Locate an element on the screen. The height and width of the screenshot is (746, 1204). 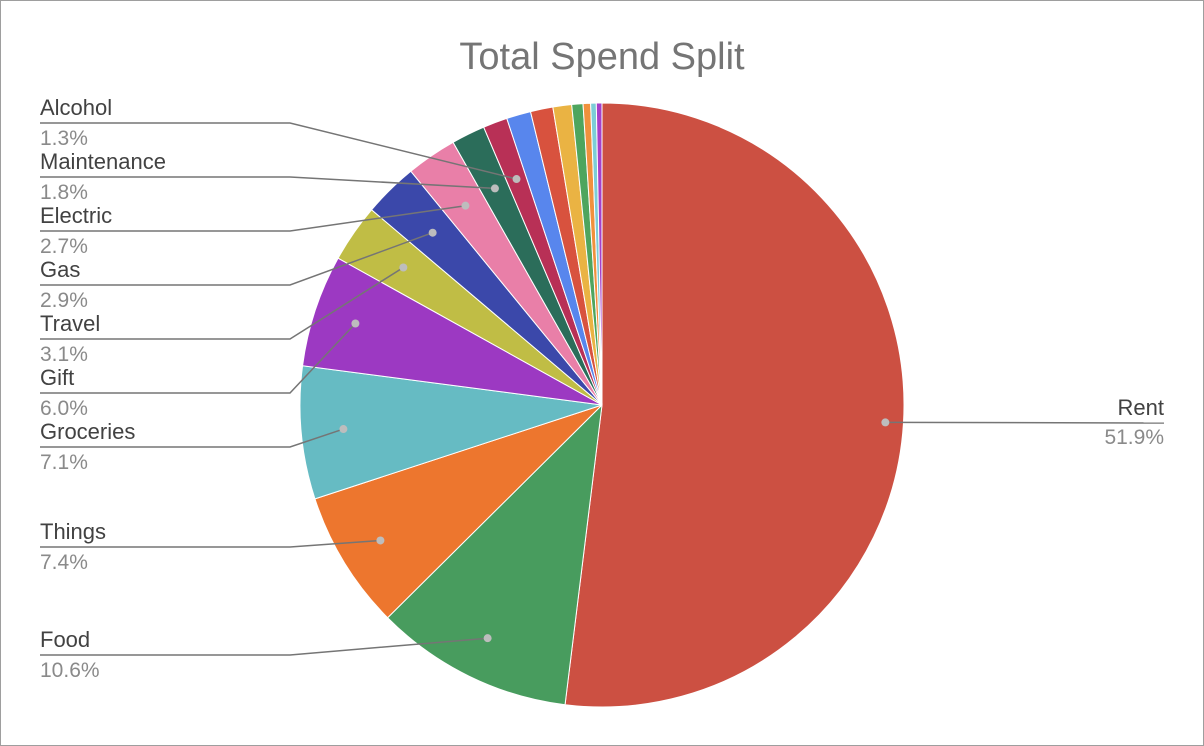
leader-line-electric is located at coordinates (253, 218).